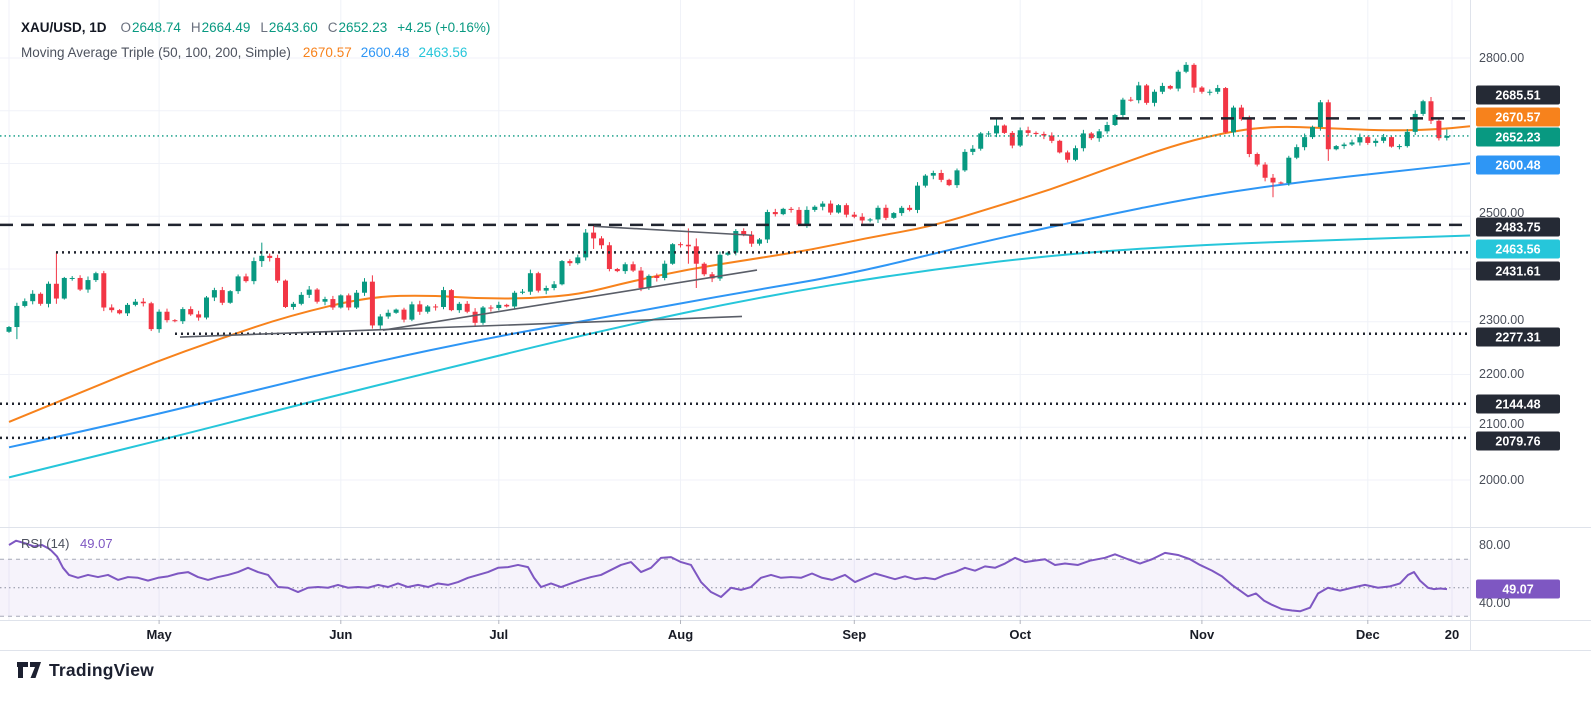 The image size is (1591, 711). What do you see at coordinates (45, 543) in the screenshot?
I see `rsi-title: RSI (14)` at bounding box center [45, 543].